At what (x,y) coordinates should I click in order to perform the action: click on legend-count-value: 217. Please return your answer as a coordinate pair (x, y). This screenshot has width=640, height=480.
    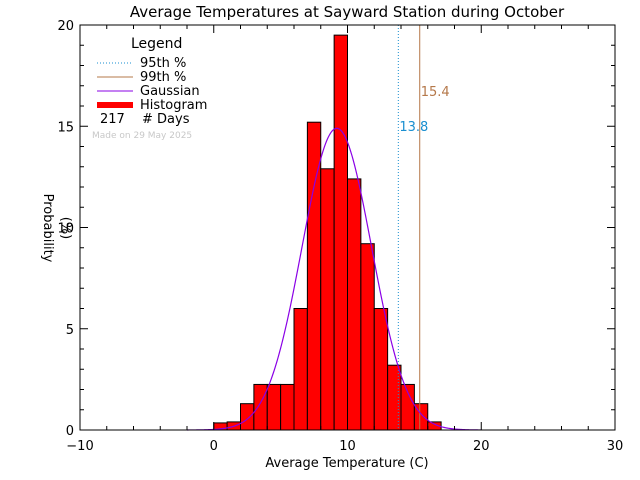
    Looking at the image, I should click on (112, 119).